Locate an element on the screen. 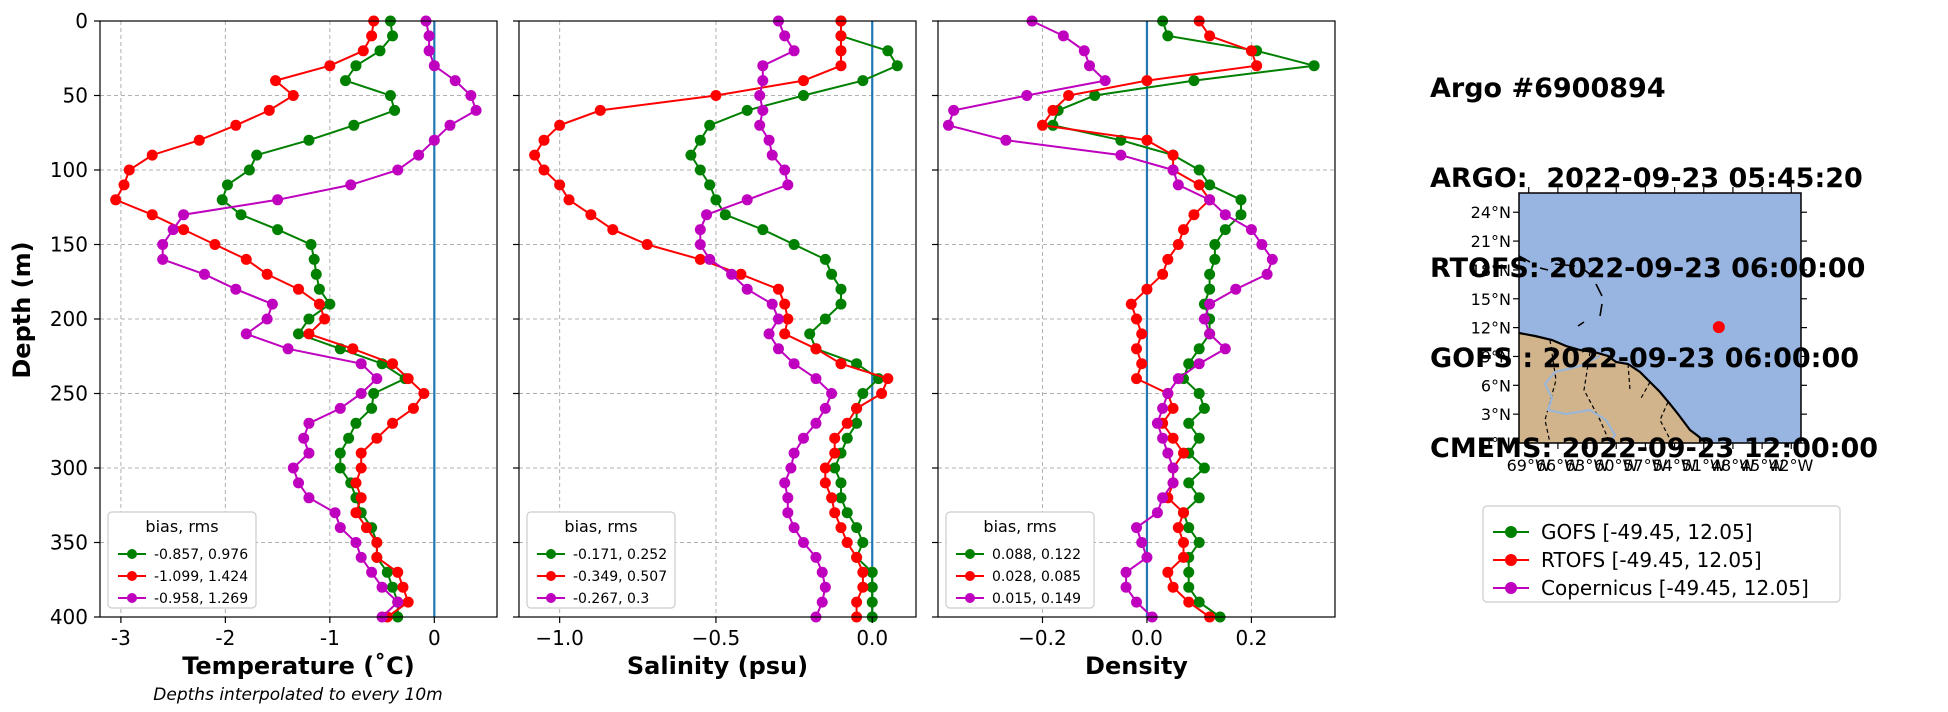  map-coastline is located at coordinates (1612, 387).